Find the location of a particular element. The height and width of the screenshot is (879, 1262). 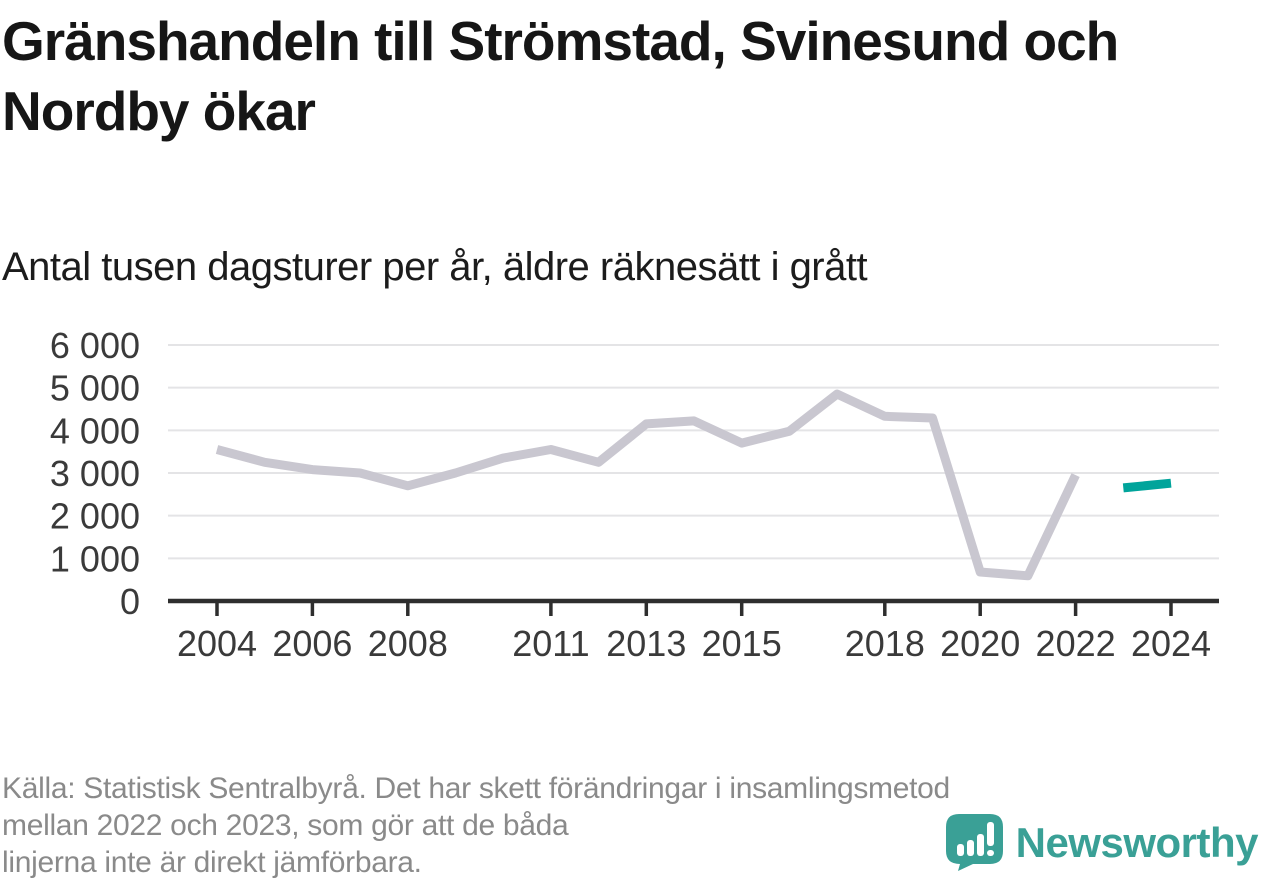

x-axis-tick-label: 2020 is located at coordinates (980, 643).